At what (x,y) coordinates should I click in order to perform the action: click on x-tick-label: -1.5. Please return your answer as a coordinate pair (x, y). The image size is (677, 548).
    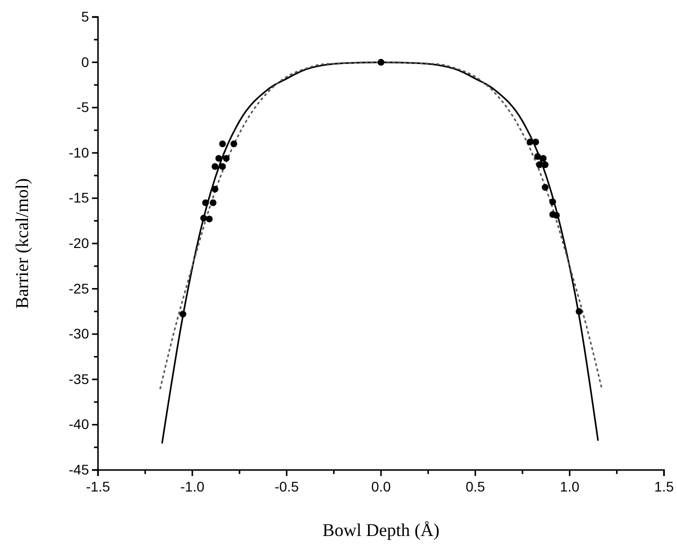
    Looking at the image, I should click on (98, 486).